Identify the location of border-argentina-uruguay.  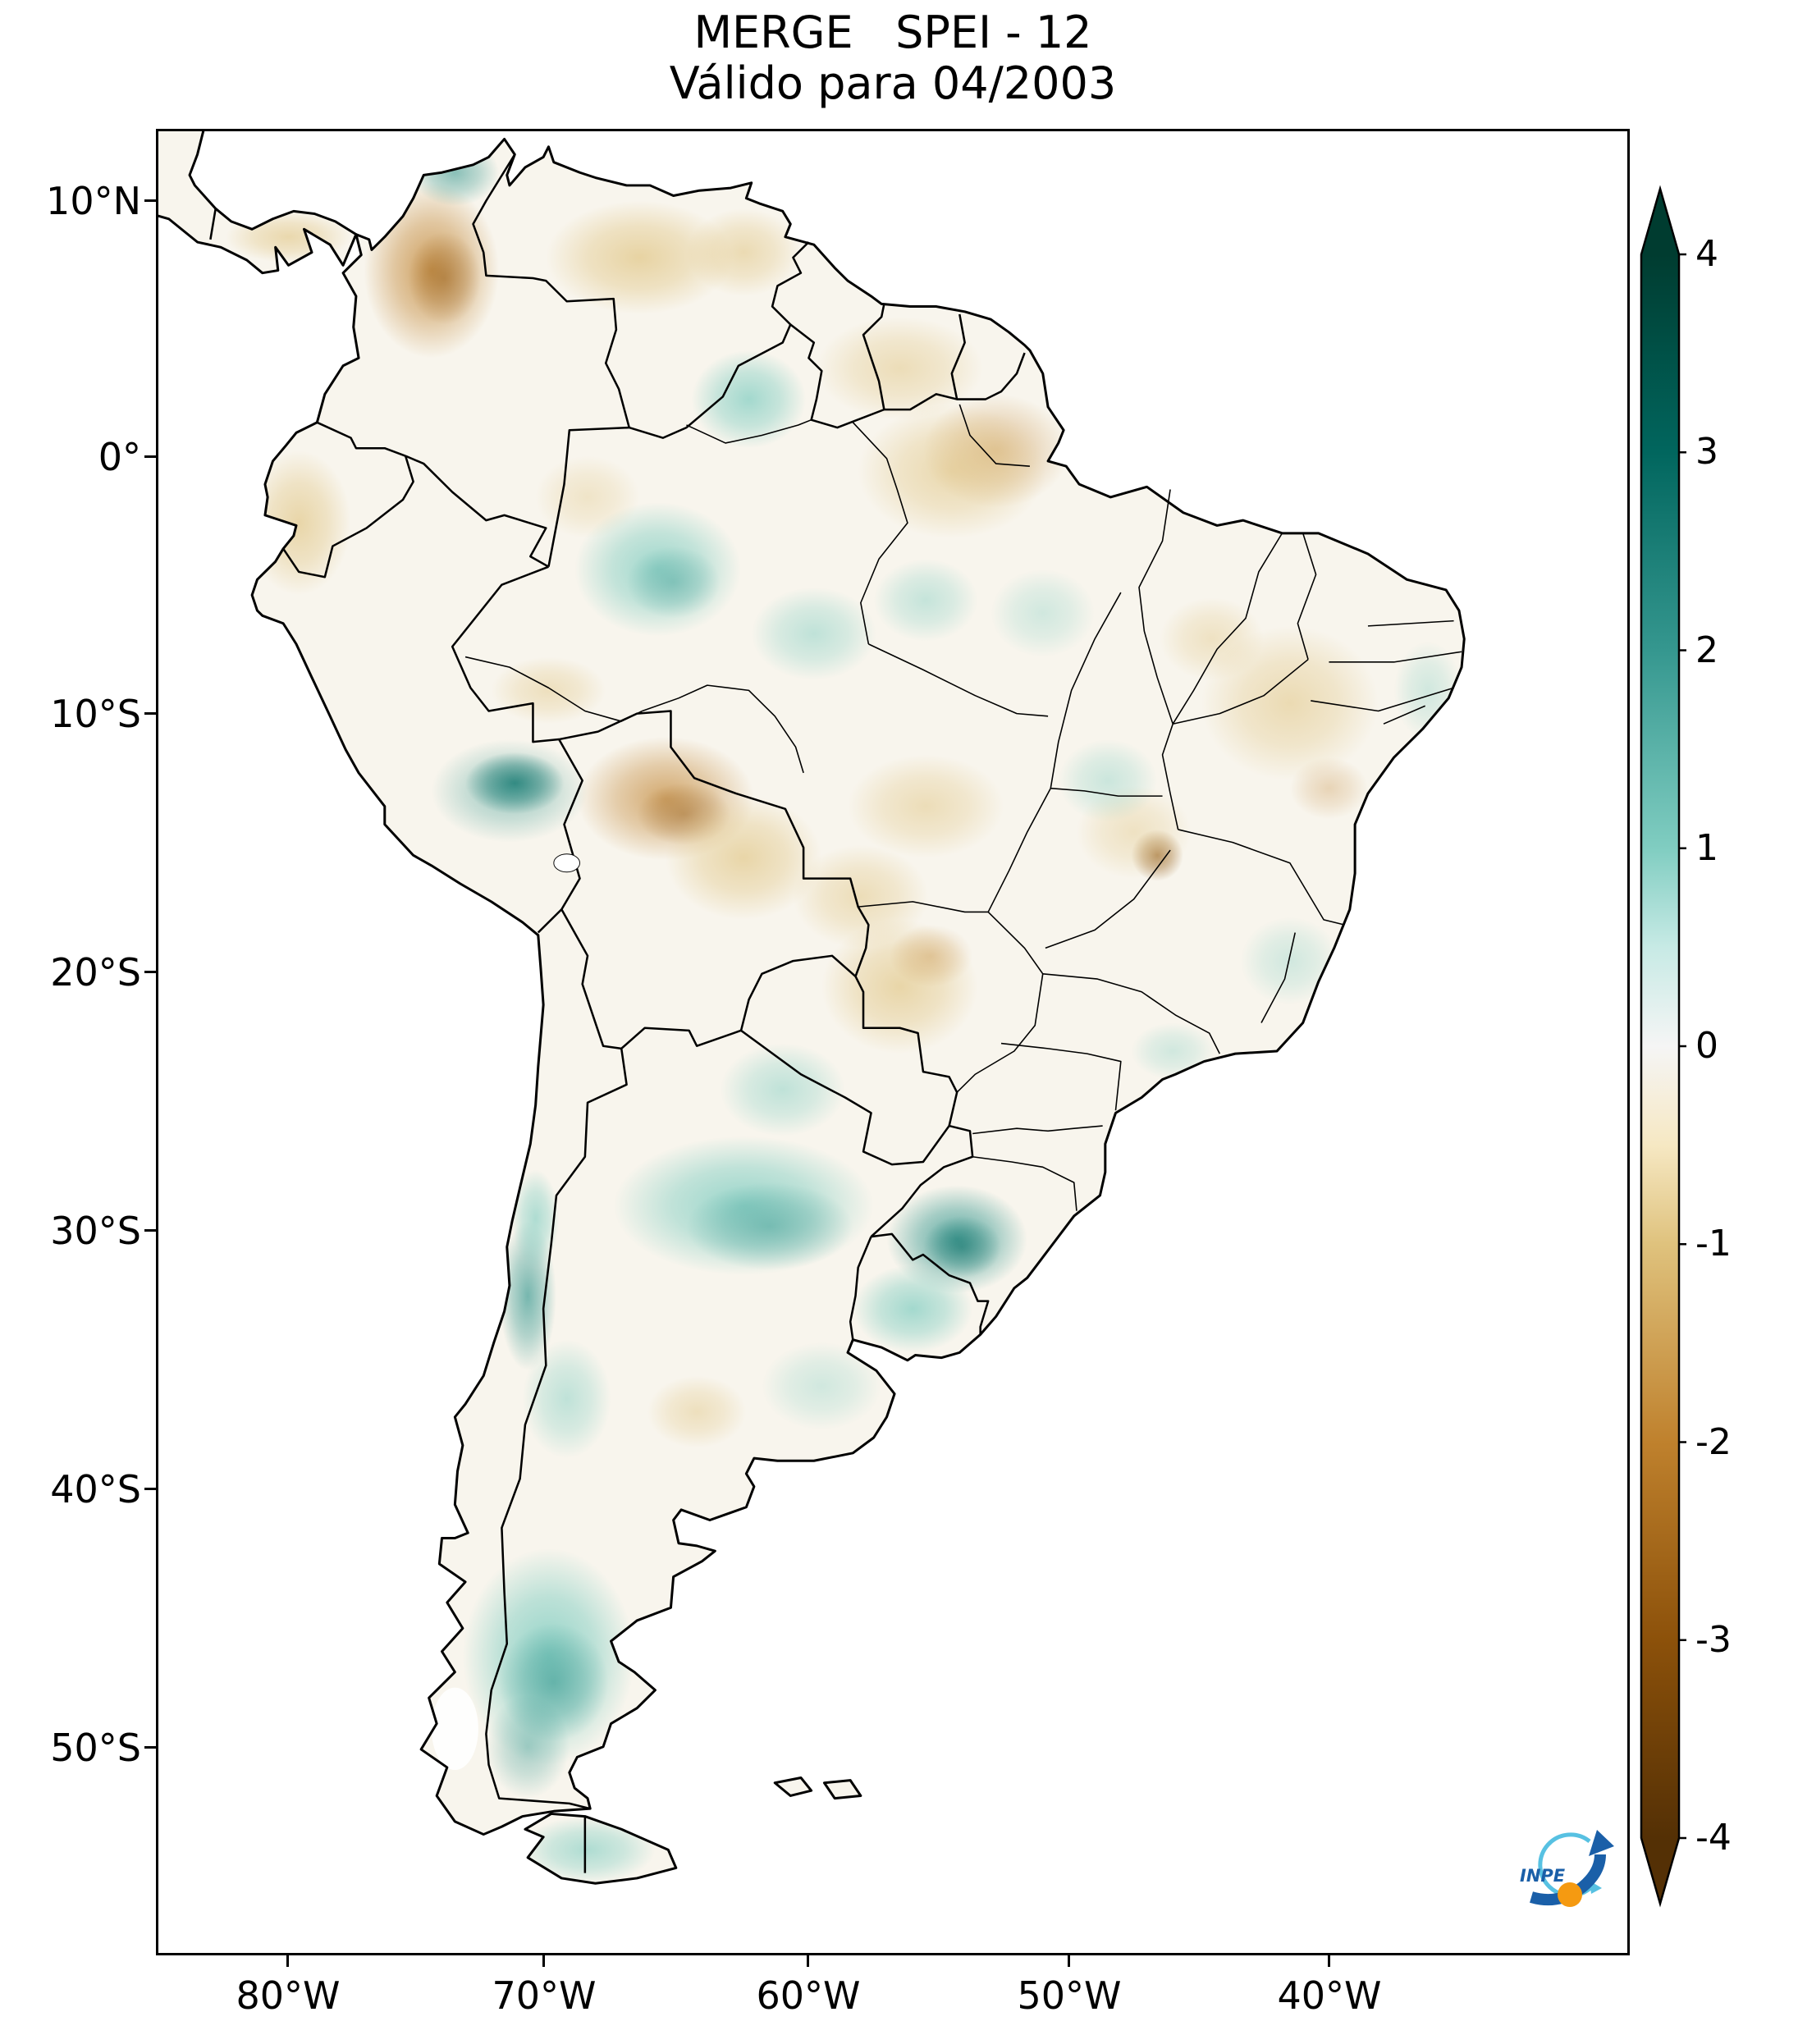
(860, 1288).